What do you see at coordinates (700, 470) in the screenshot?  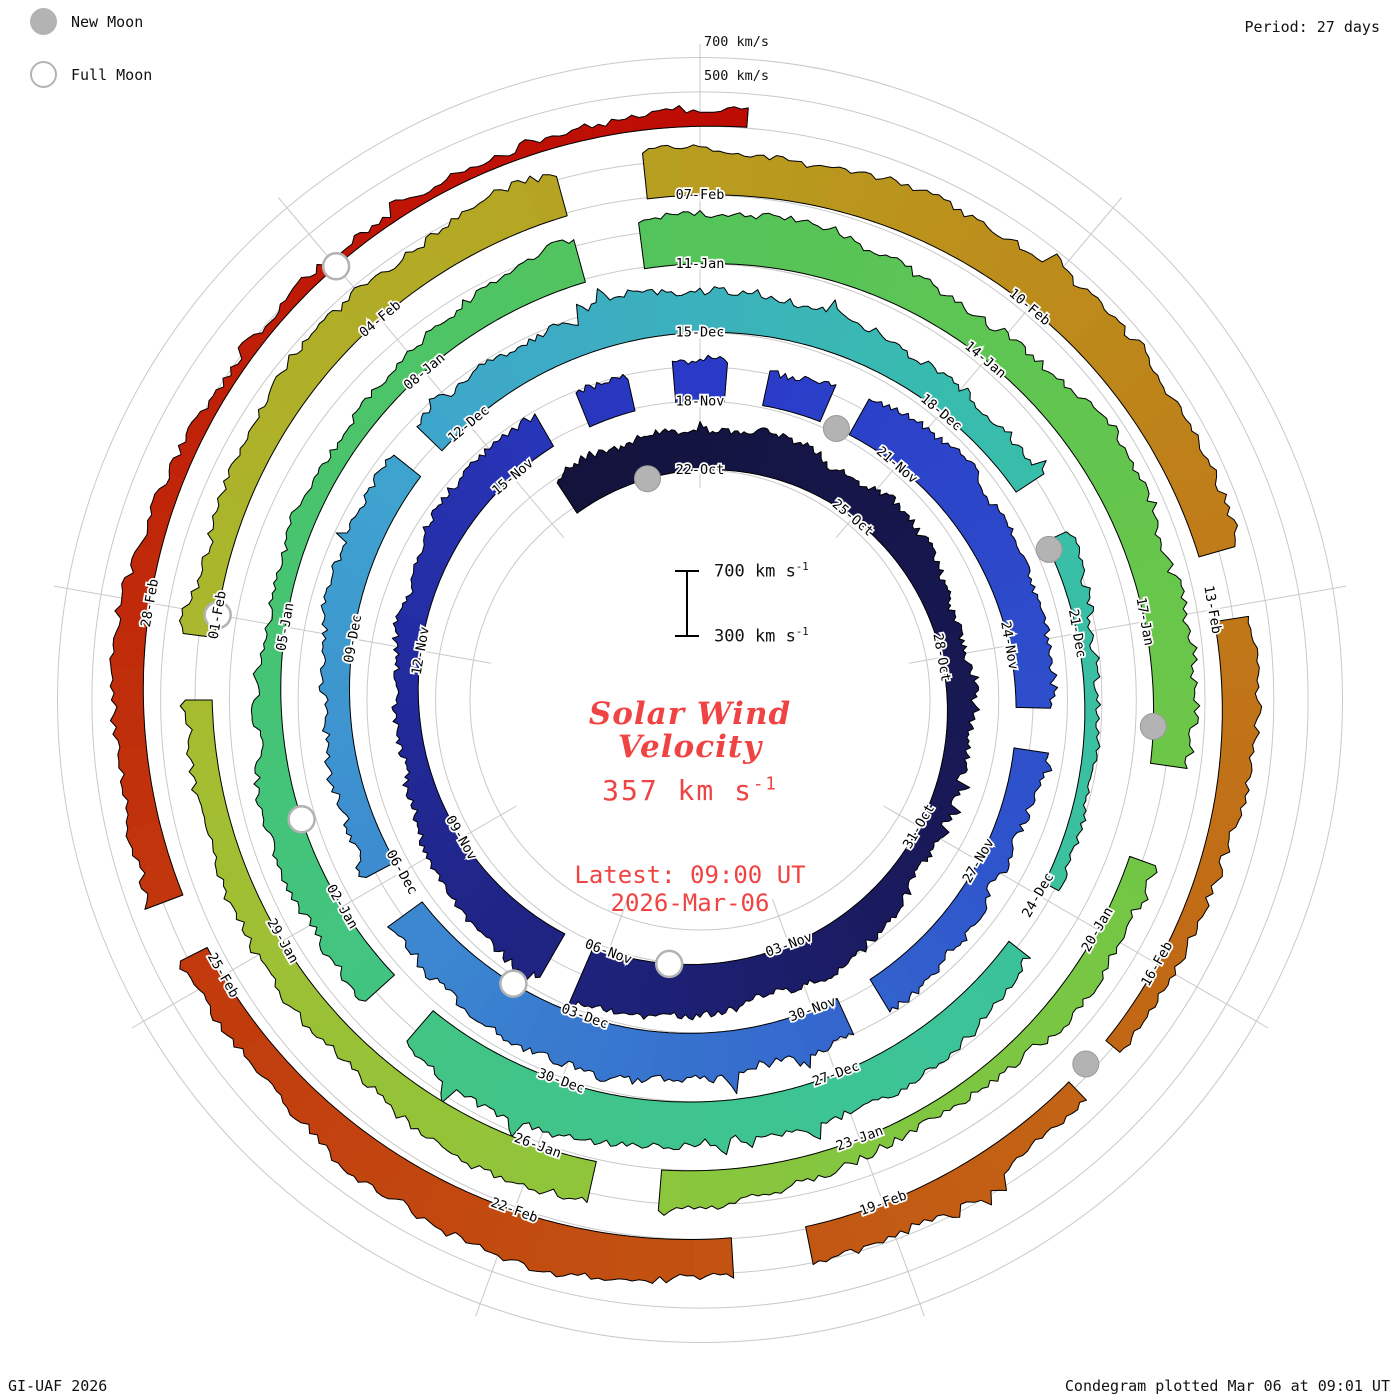 I see `date-label: 22-Oct` at bounding box center [700, 470].